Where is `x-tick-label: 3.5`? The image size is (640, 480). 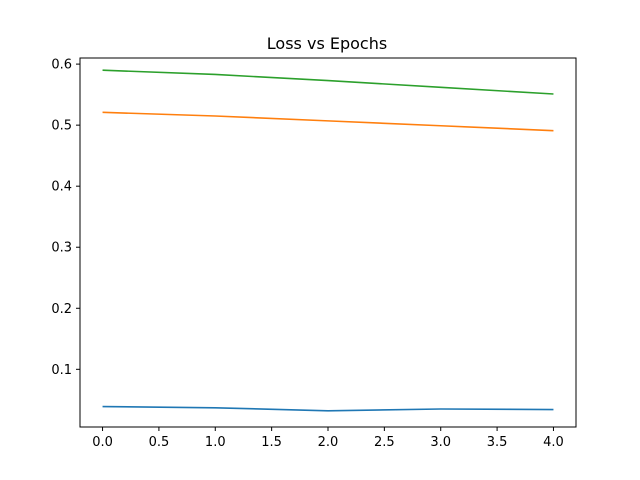
x-tick-label: 3.5 is located at coordinates (497, 442).